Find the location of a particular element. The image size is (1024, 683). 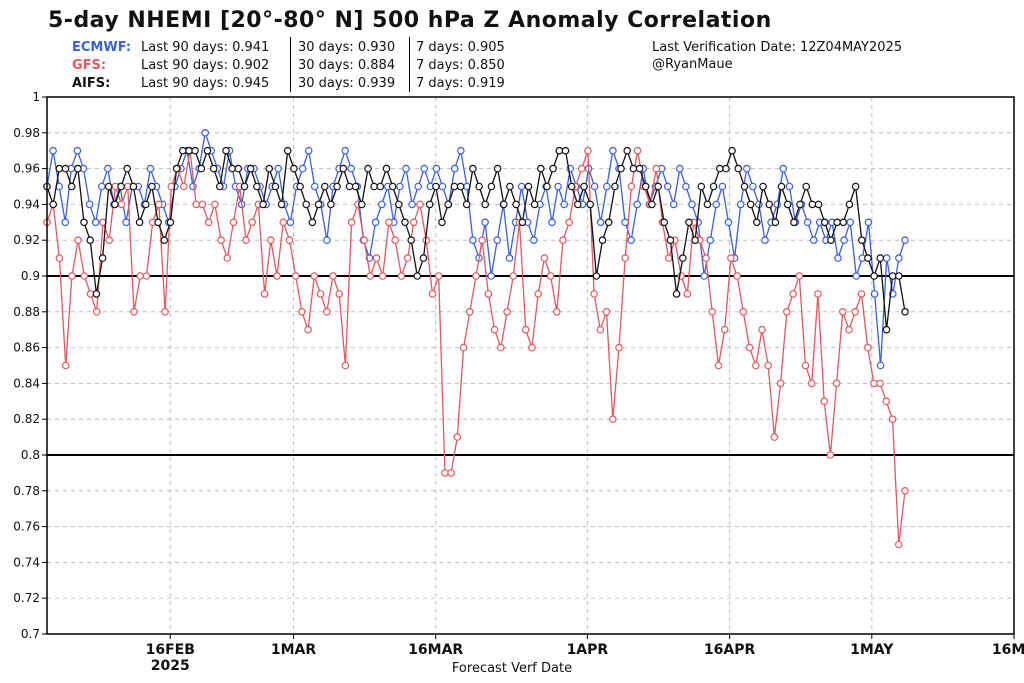

y-tick-label: 0.84 is located at coordinates (26, 383).